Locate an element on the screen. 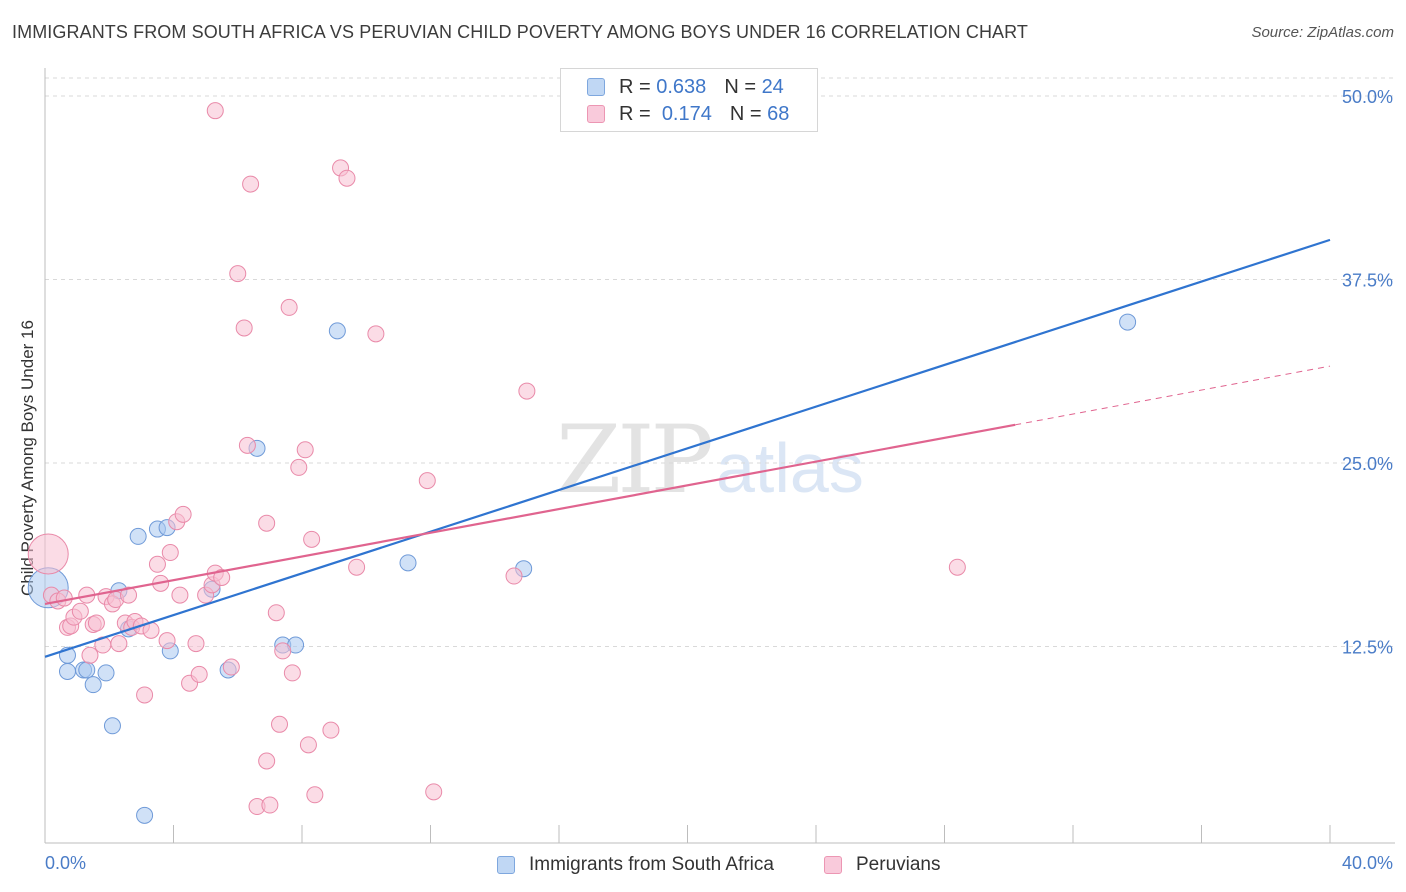 Image resolution: width=1406 pixels, height=892 pixels. x-tick-label: 40.0% is located at coordinates (1367, 863).